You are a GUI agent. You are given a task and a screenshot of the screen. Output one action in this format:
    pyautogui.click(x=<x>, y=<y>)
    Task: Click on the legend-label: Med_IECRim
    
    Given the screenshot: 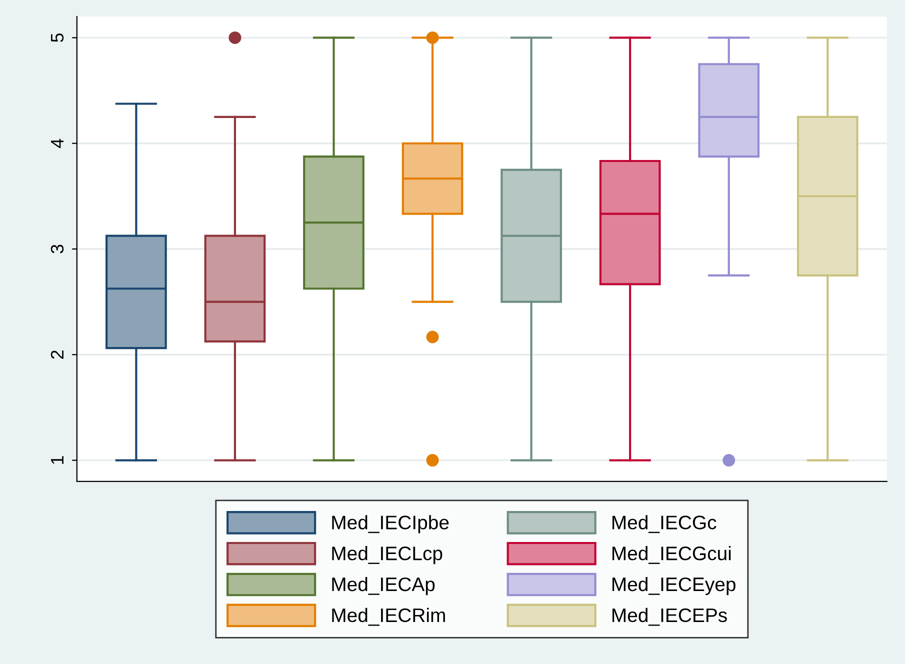 What is the action you would take?
    pyautogui.click(x=388, y=617)
    